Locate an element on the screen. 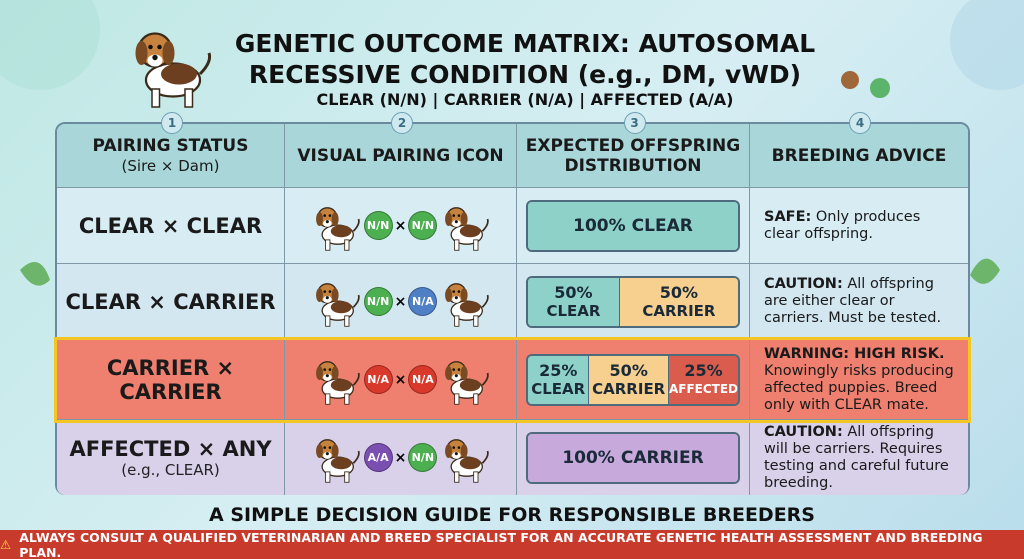 Image resolution: width=1024 pixels, height=559 pixels. header-cell: 2 VISUAL PAIRING ICON is located at coordinates (401, 149).